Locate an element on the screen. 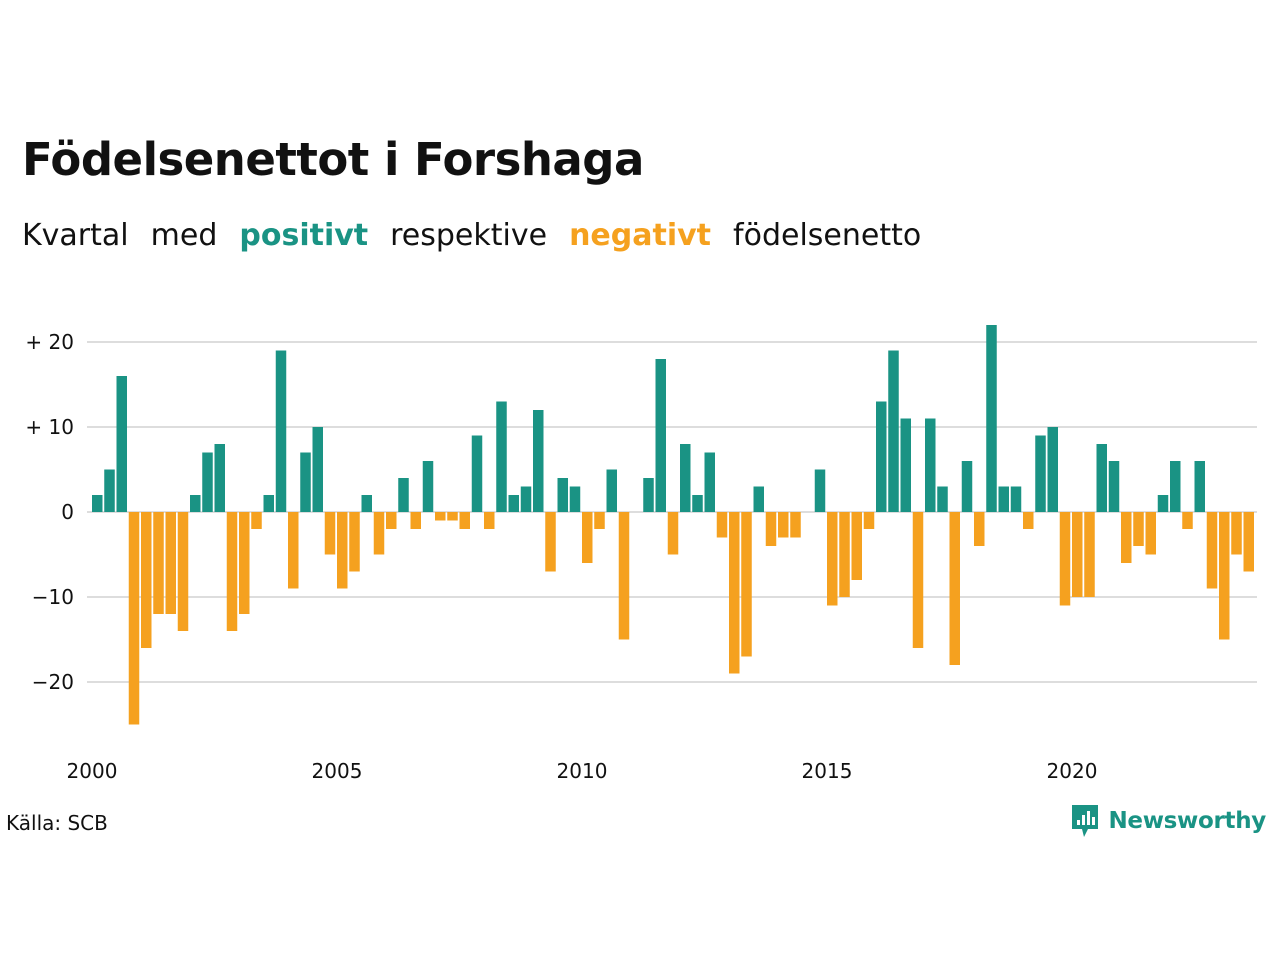  bar-q78 is located at coordinates (1040, 473).